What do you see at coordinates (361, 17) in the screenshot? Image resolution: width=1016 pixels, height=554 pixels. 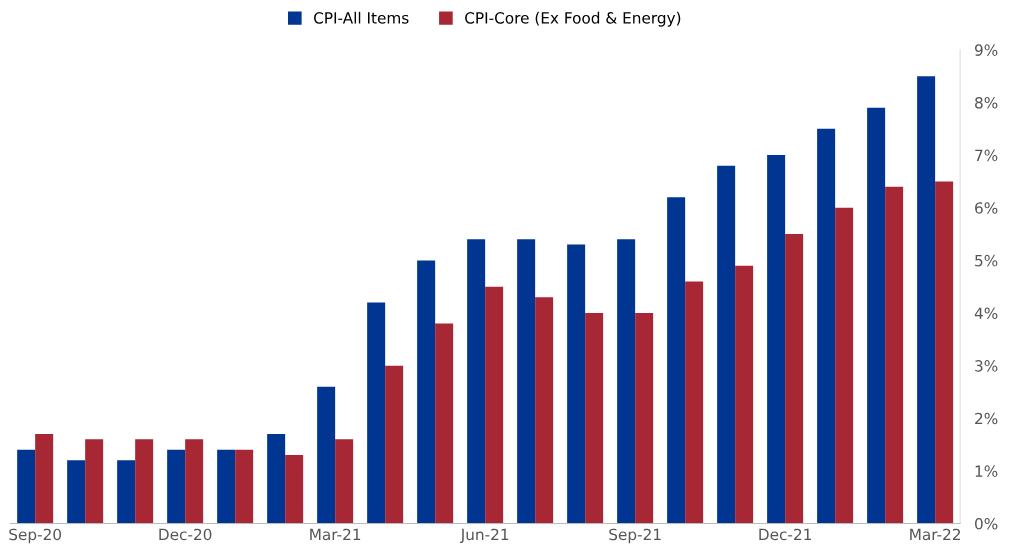 I see `legend-label: CPI-All Items` at bounding box center [361, 17].